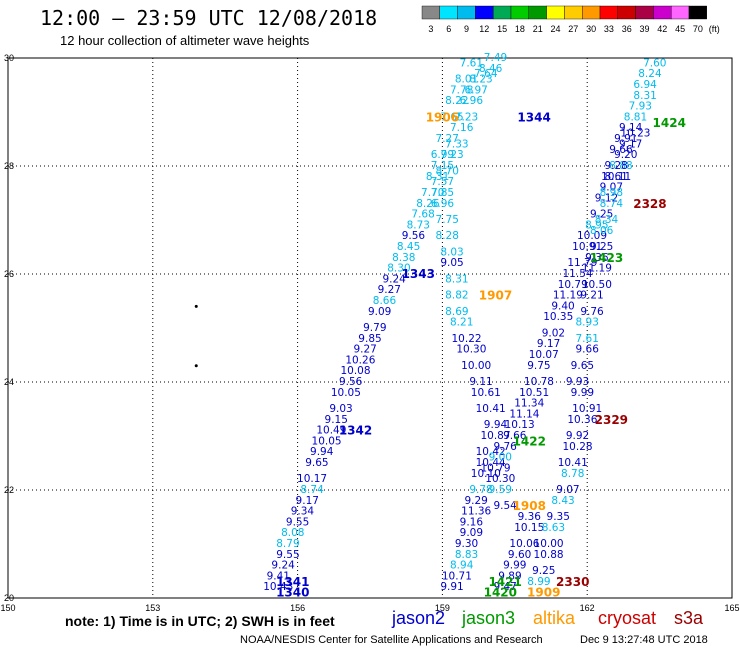 The width and height of the screenshot is (740, 650). What do you see at coordinates (534, 393) in the screenshot?
I see `swh-value: 10.51` at bounding box center [534, 393].